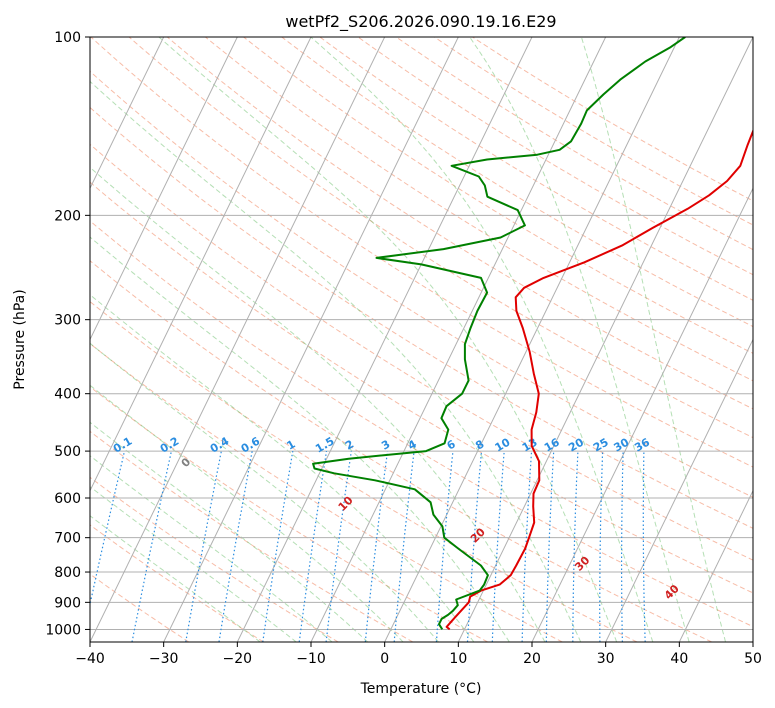 This screenshot has width=775, height=708. I want to click on y-tick-label: 300, so click(67, 321).